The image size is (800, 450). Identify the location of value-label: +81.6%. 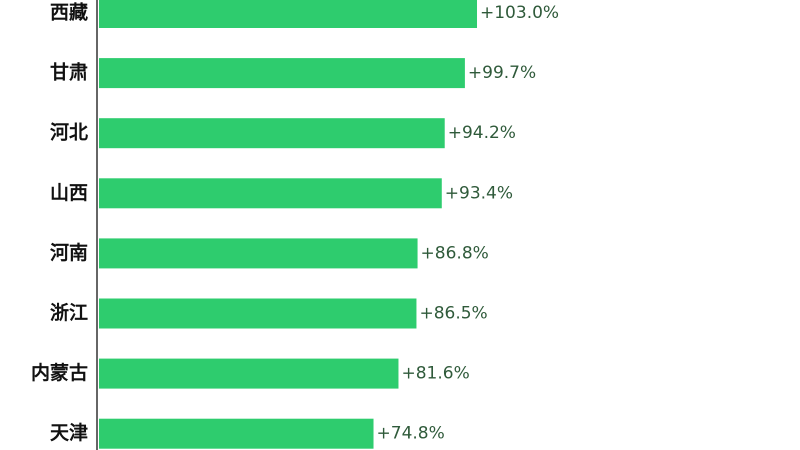
(435, 374).